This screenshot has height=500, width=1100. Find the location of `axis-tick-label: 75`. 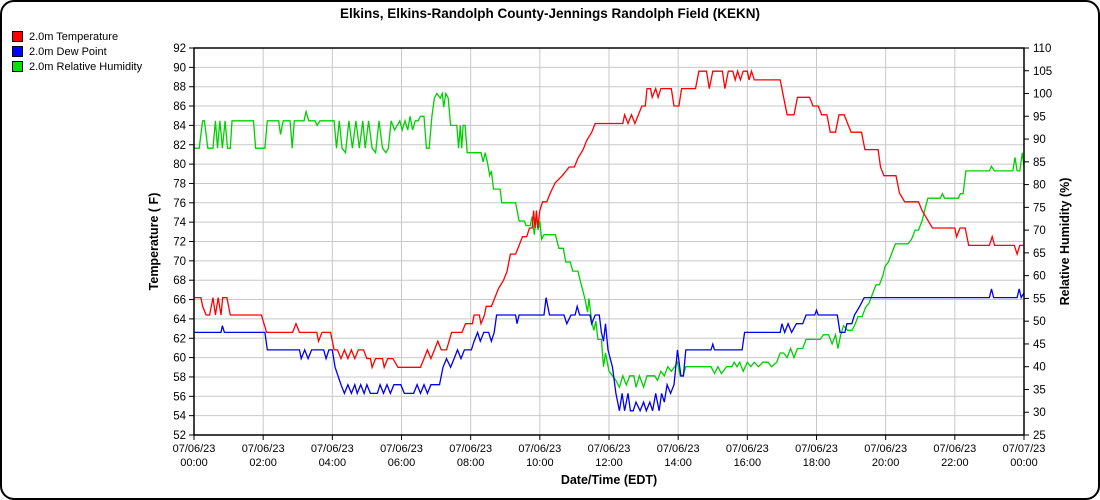

axis-tick-label: 75 is located at coordinates (1039, 208).